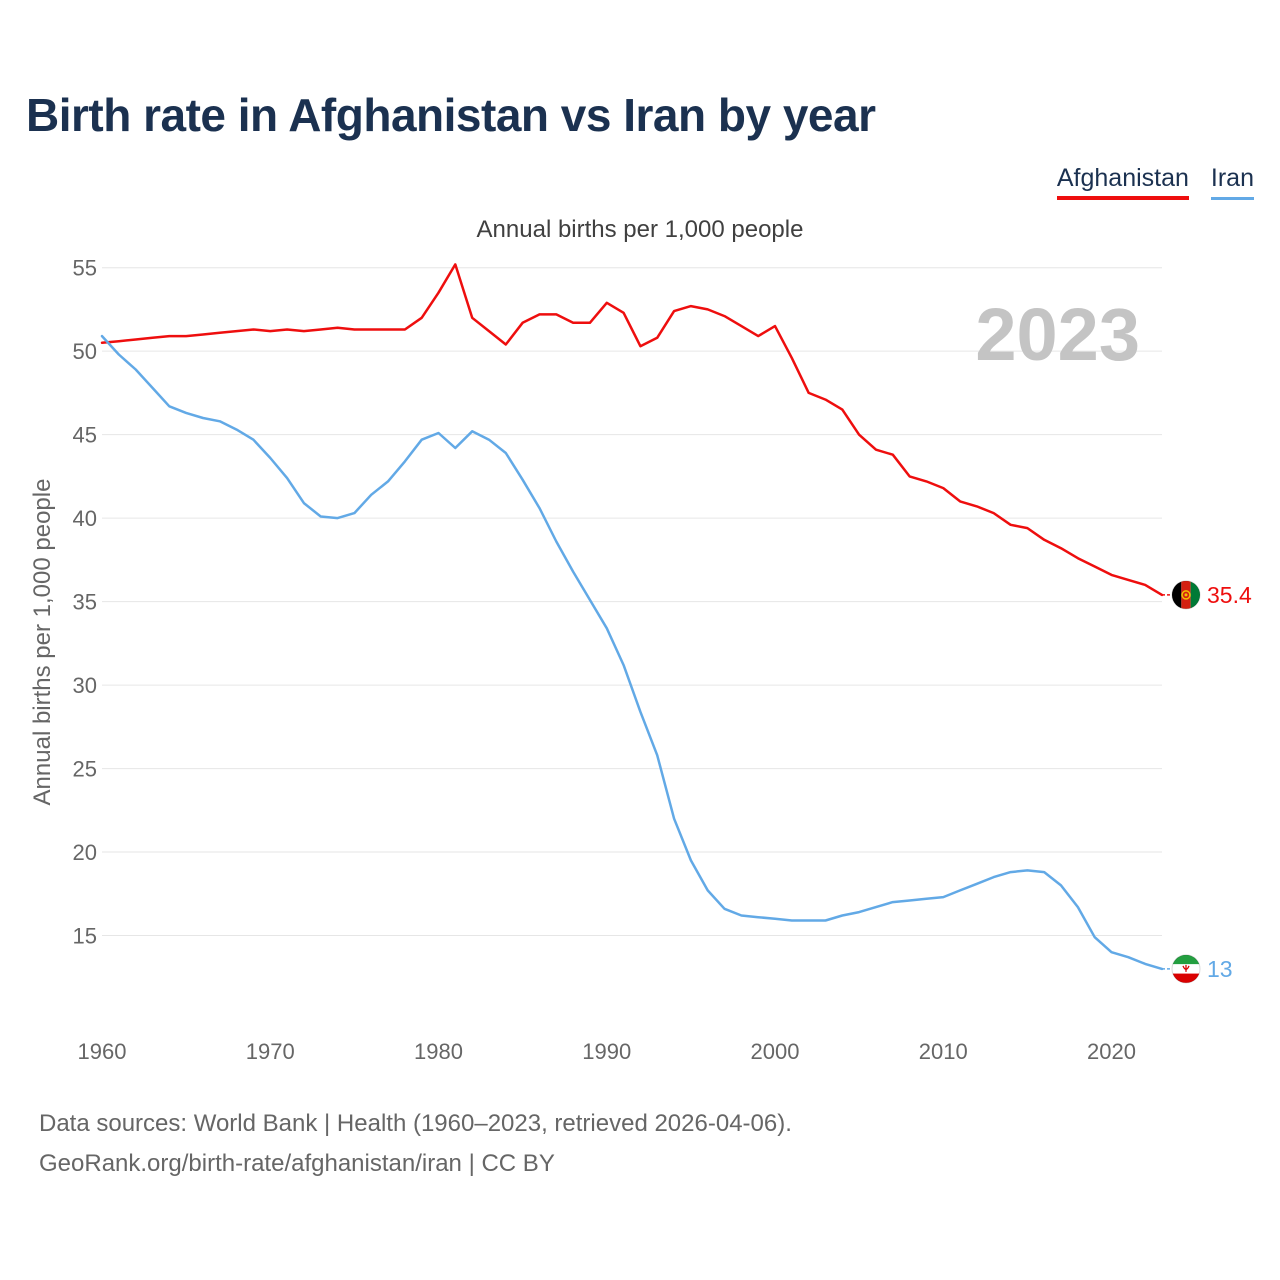 This screenshot has height=1280, width=1280. What do you see at coordinates (1111, 1051) in the screenshot?
I see `x-tick-label: 2020` at bounding box center [1111, 1051].